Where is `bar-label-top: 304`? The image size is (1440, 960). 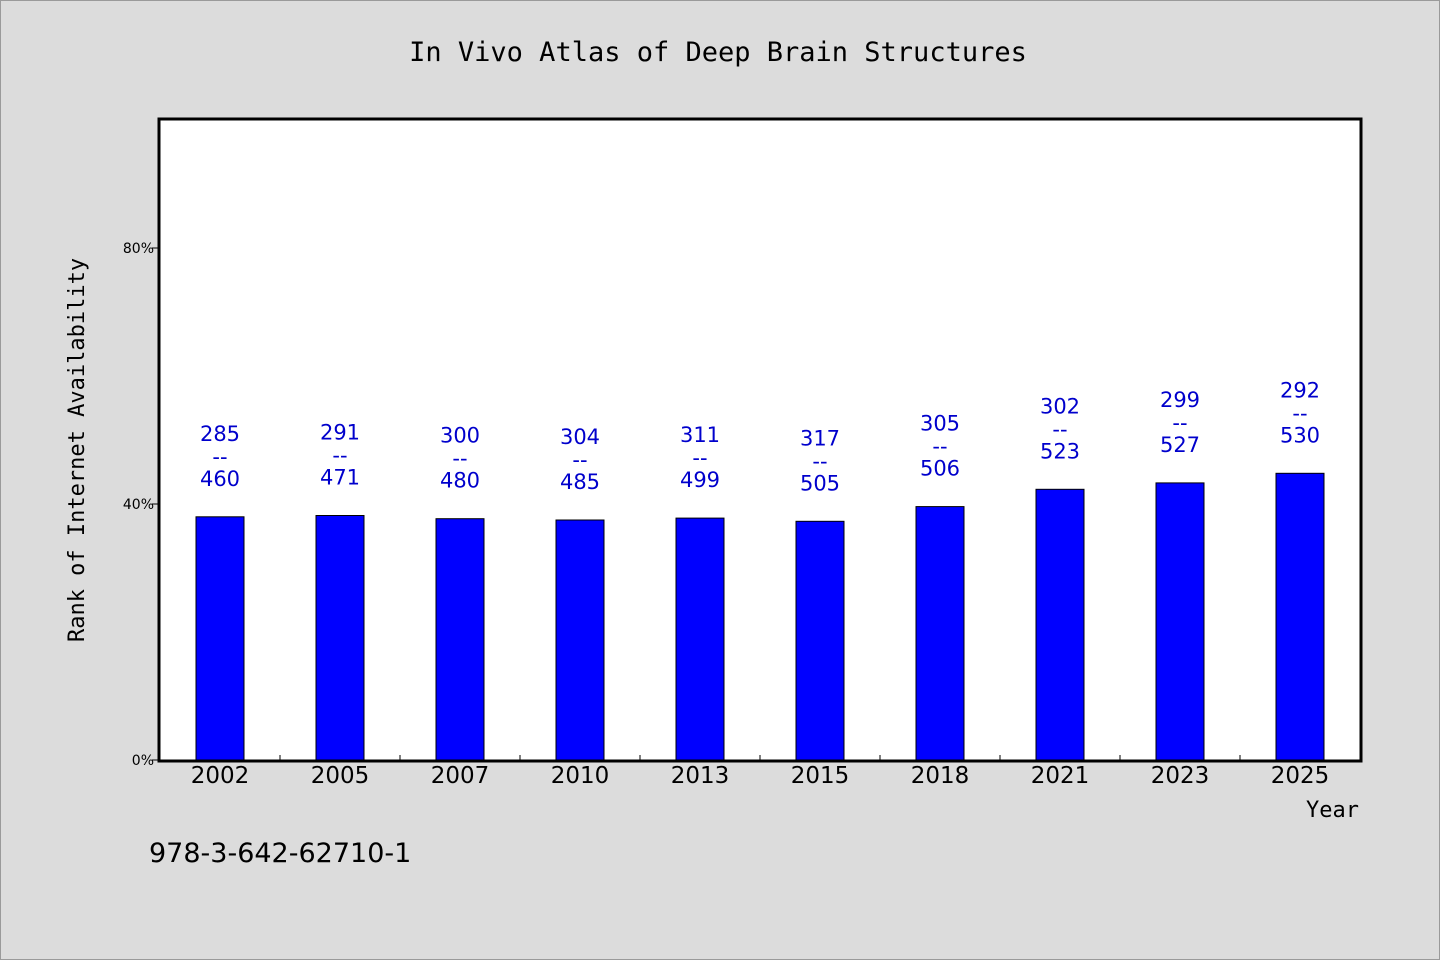
bar-label-top: 304 is located at coordinates (580, 437).